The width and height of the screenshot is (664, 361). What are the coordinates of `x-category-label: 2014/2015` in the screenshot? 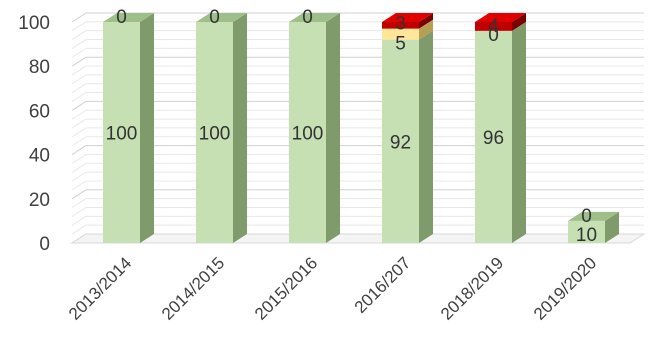 It's located at (193, 288).